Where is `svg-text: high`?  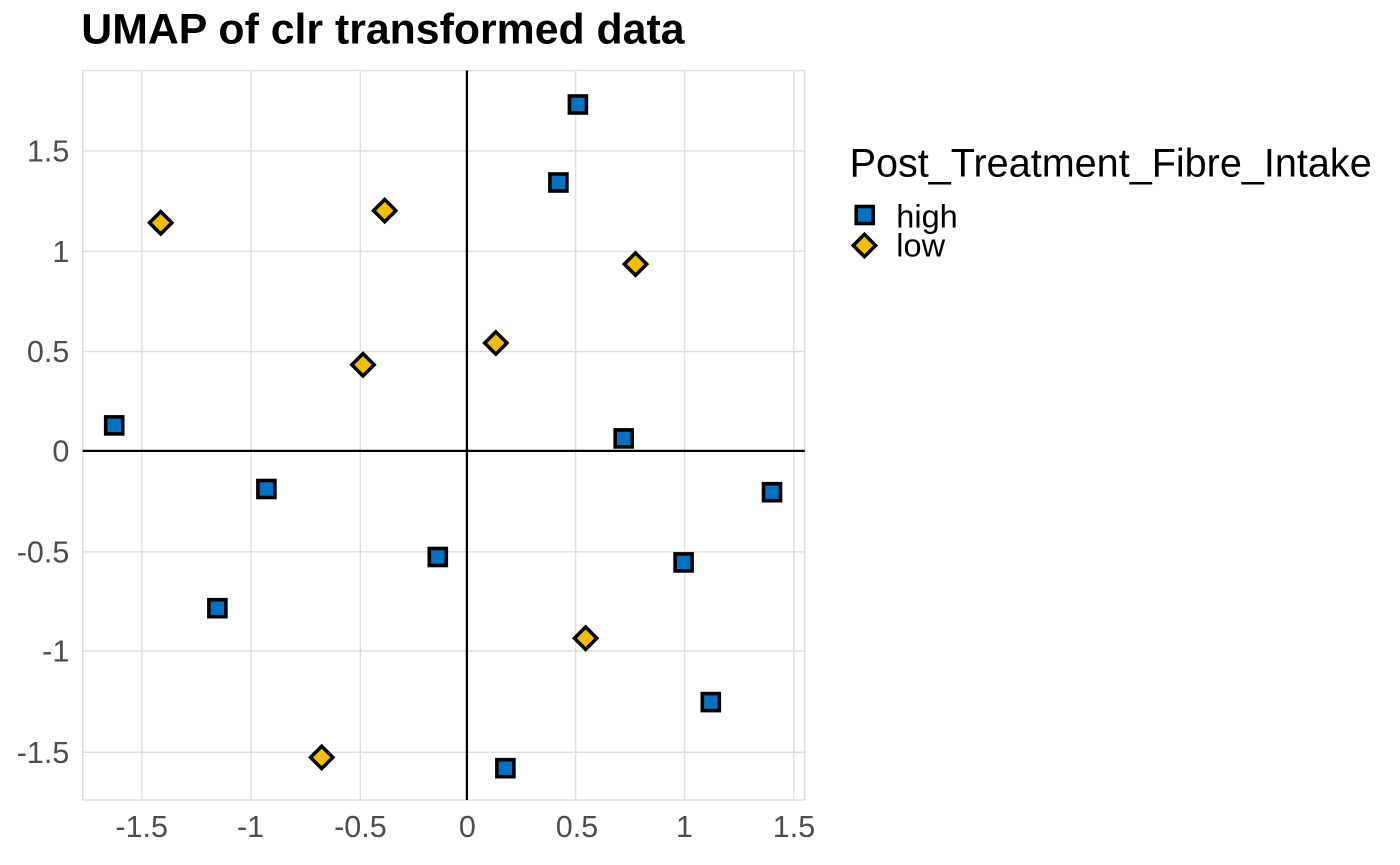 svg-text: high is located at coordinates (926, 216).